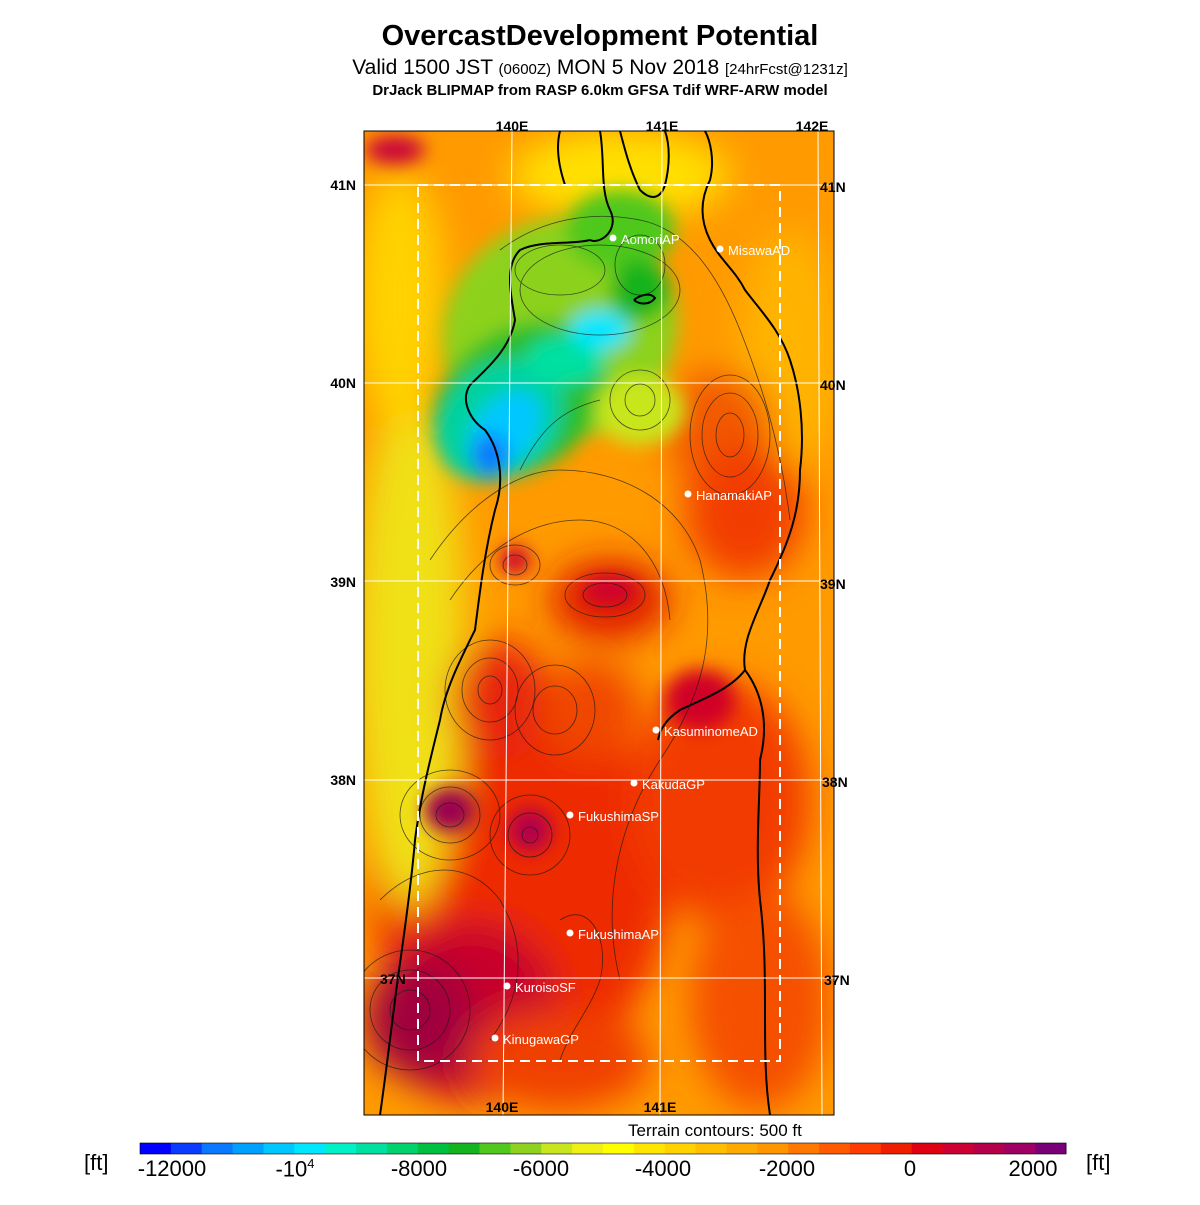 This screenshot has width=1200, height=1205. I want to click on lat-label-left-38: 38N, so click(343, 780).